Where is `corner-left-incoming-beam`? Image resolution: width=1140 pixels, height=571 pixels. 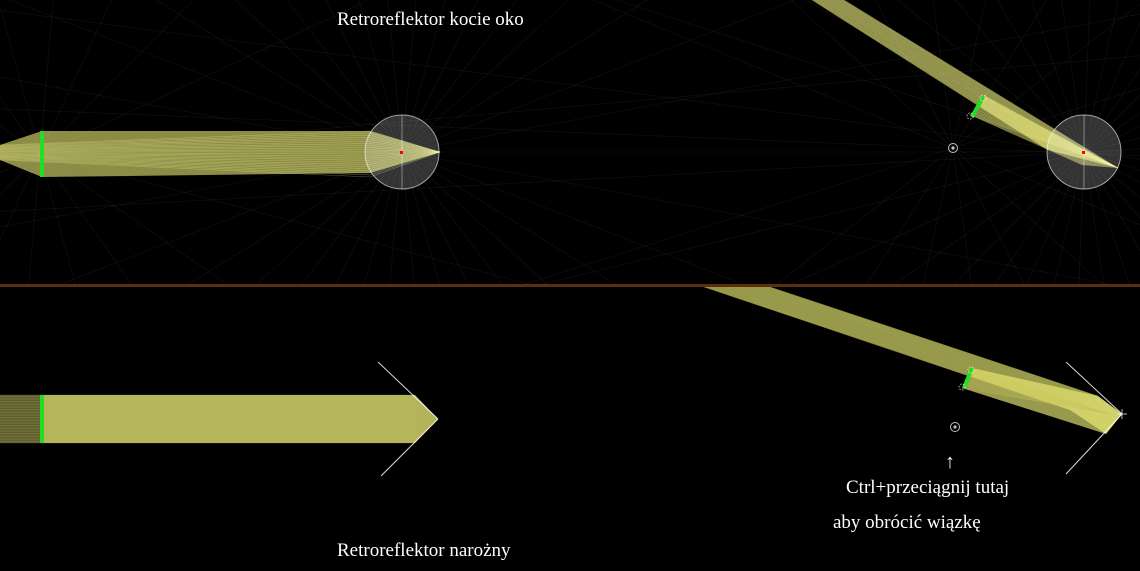 corner-left-incoming-beam is located at coordinates (21, 419).